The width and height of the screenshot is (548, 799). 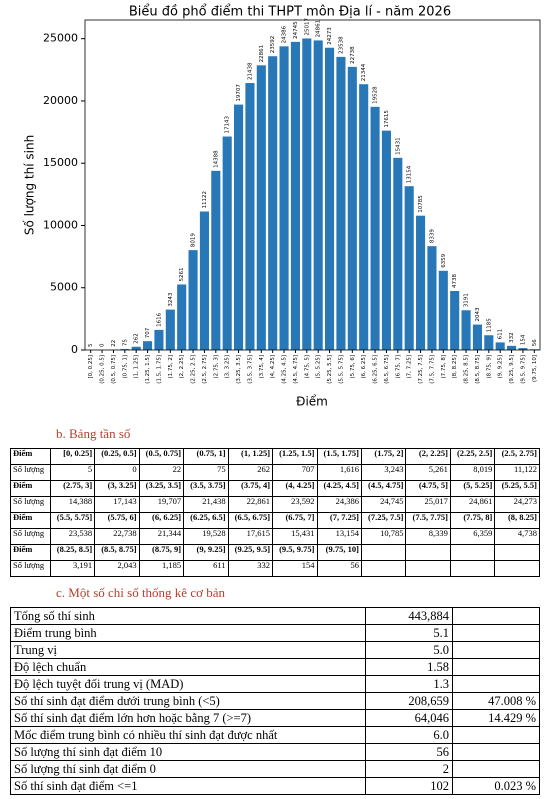 What do you see at coordinates (339, 536) in the screenshot?
I see `table-cell: 13,154` at bounding box center [339, 536].